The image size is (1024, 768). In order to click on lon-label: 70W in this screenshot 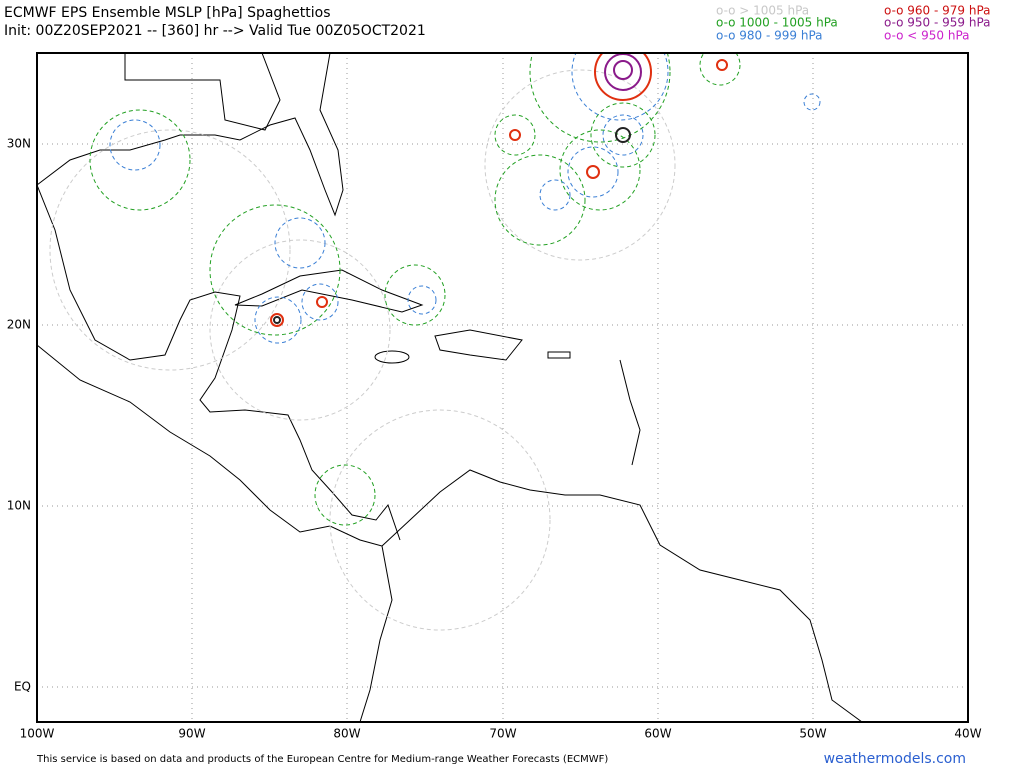, I will do `click(502, 734)`.